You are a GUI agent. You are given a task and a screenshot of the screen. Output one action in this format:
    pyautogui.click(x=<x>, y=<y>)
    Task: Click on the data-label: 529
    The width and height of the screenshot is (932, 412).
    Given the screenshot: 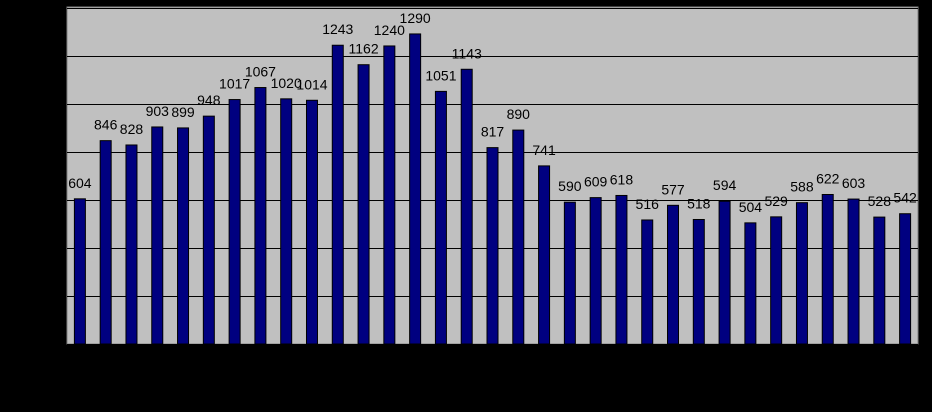 What is the action you would take?
    pyautogui.click(x=776, y=201)
    